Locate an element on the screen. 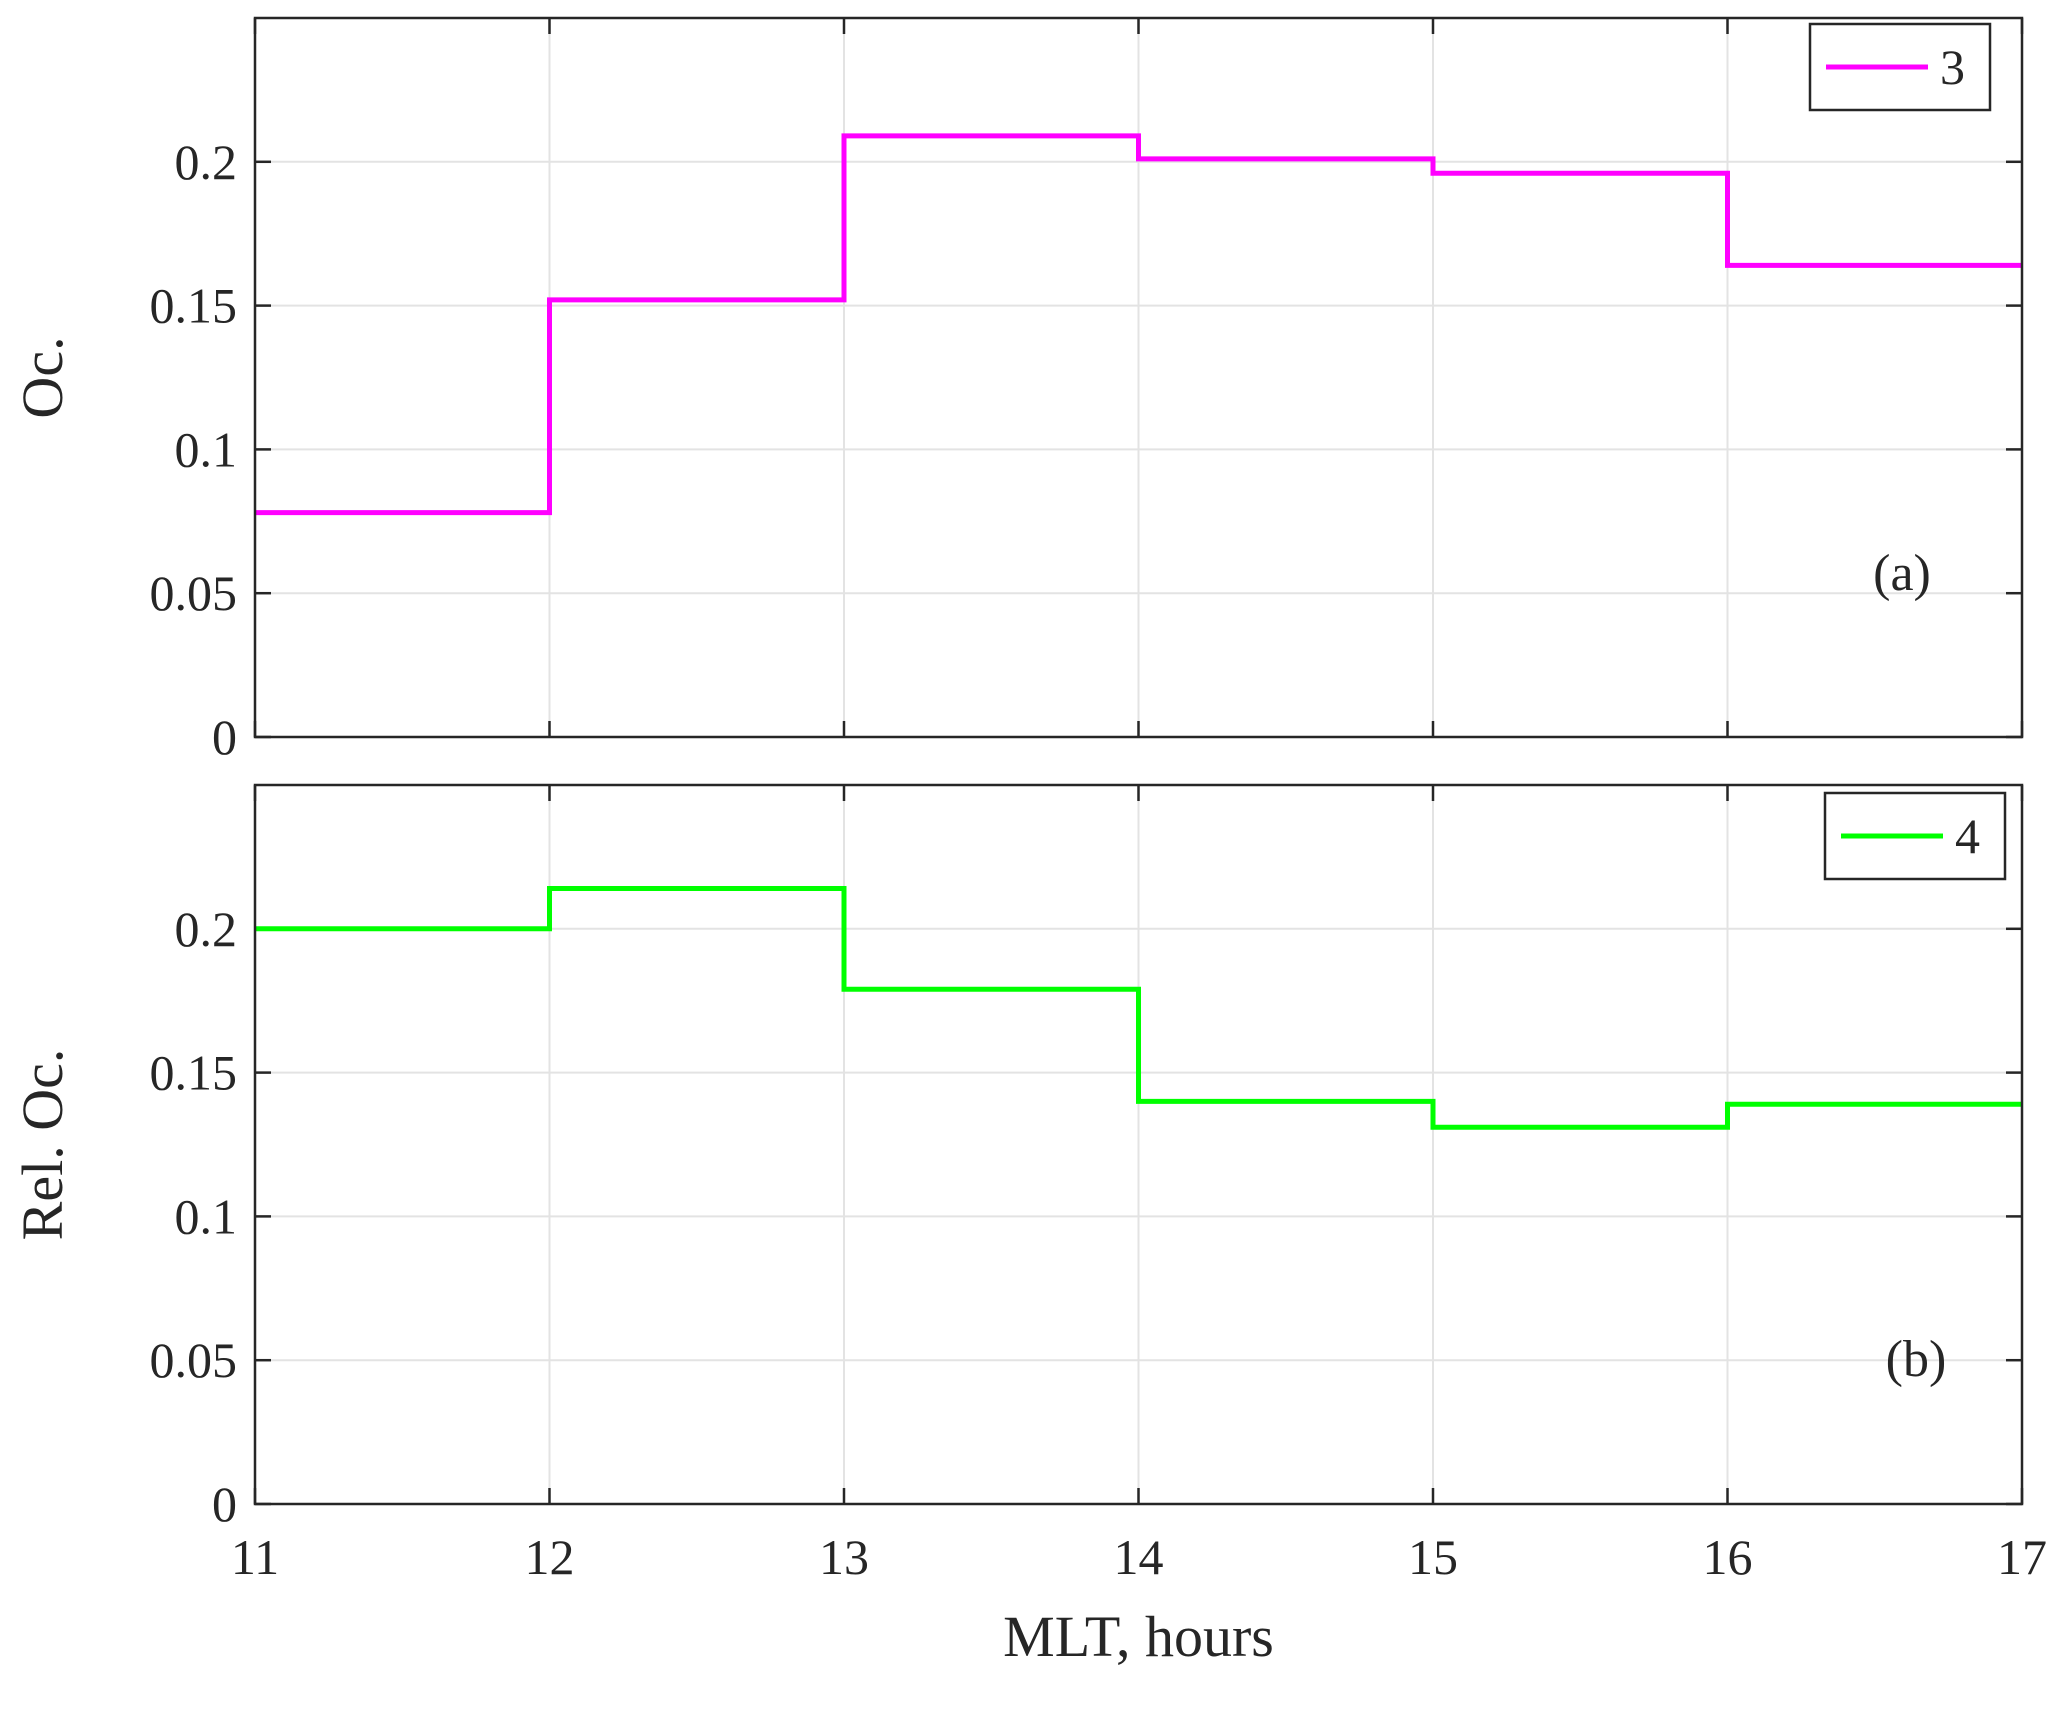 This screenshot has width=2067, height=1712. x-tick-label: 14 is located at coordinates (1139, 1557).